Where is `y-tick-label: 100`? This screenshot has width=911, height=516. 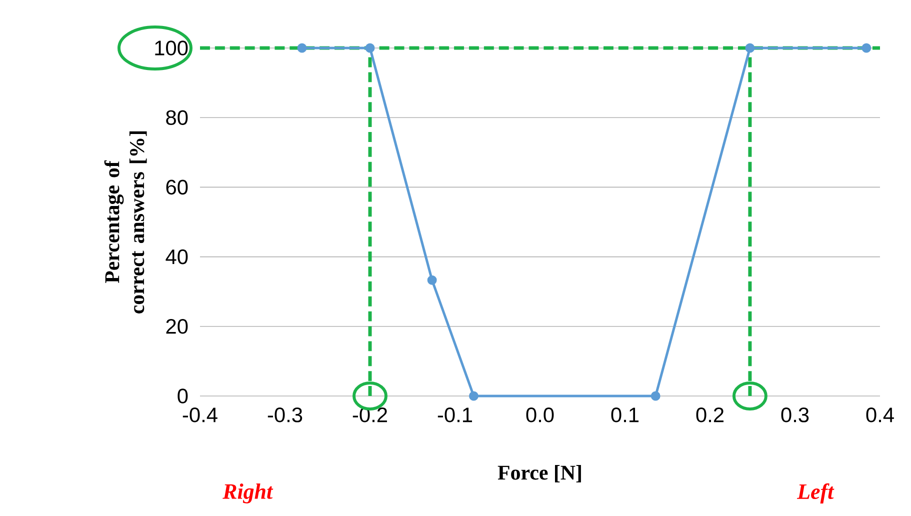 y-tick-label: 100 is located at coordinates (171, 48).